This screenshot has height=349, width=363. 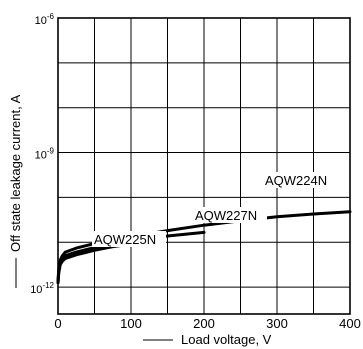 I want to click on series-label: AQW224N, so click(x=296, y=180).